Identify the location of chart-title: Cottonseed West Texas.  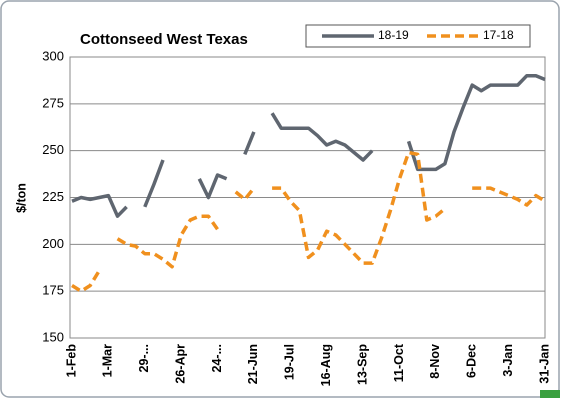
(164, 39).